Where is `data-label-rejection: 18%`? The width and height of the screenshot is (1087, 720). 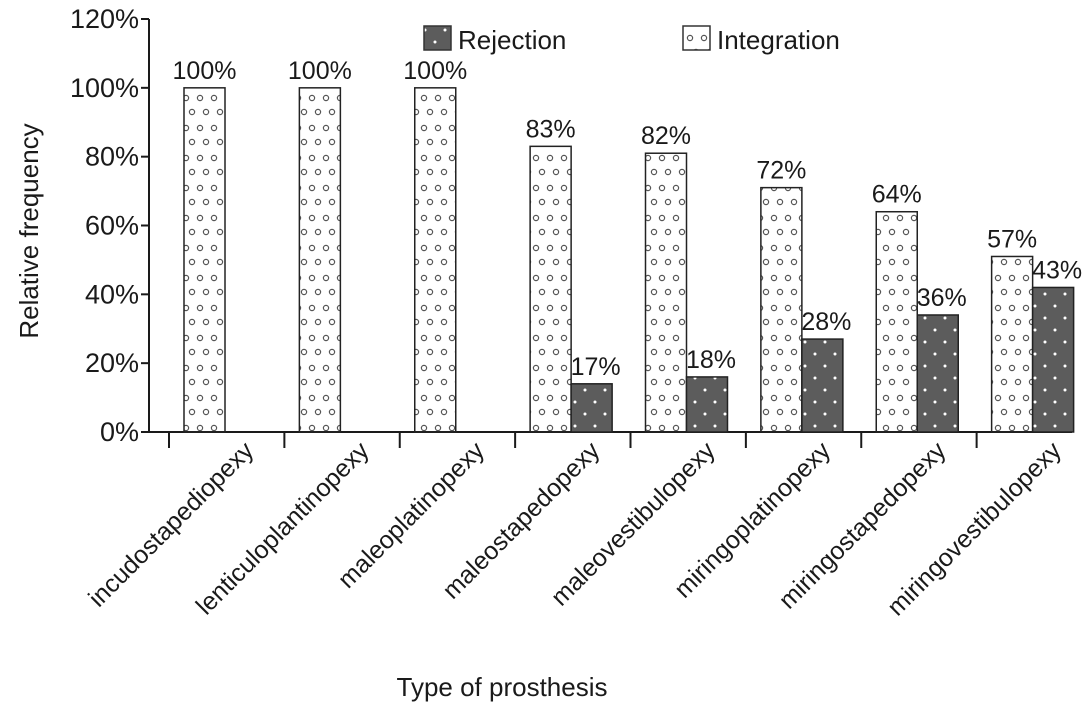 data-label-rejection: 18% is located at coordinates (711, 360).